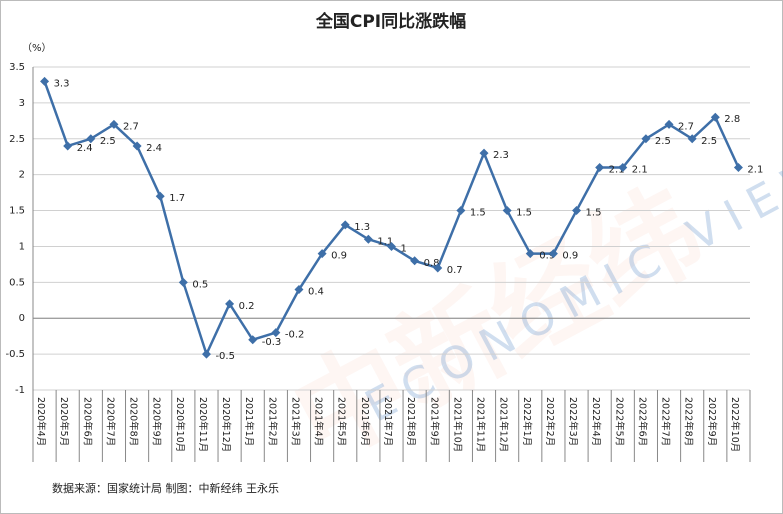 The width and height of the screenshot is (783, 514). I want to click on x-tick-label: 2022年5月, so click(619, 421).